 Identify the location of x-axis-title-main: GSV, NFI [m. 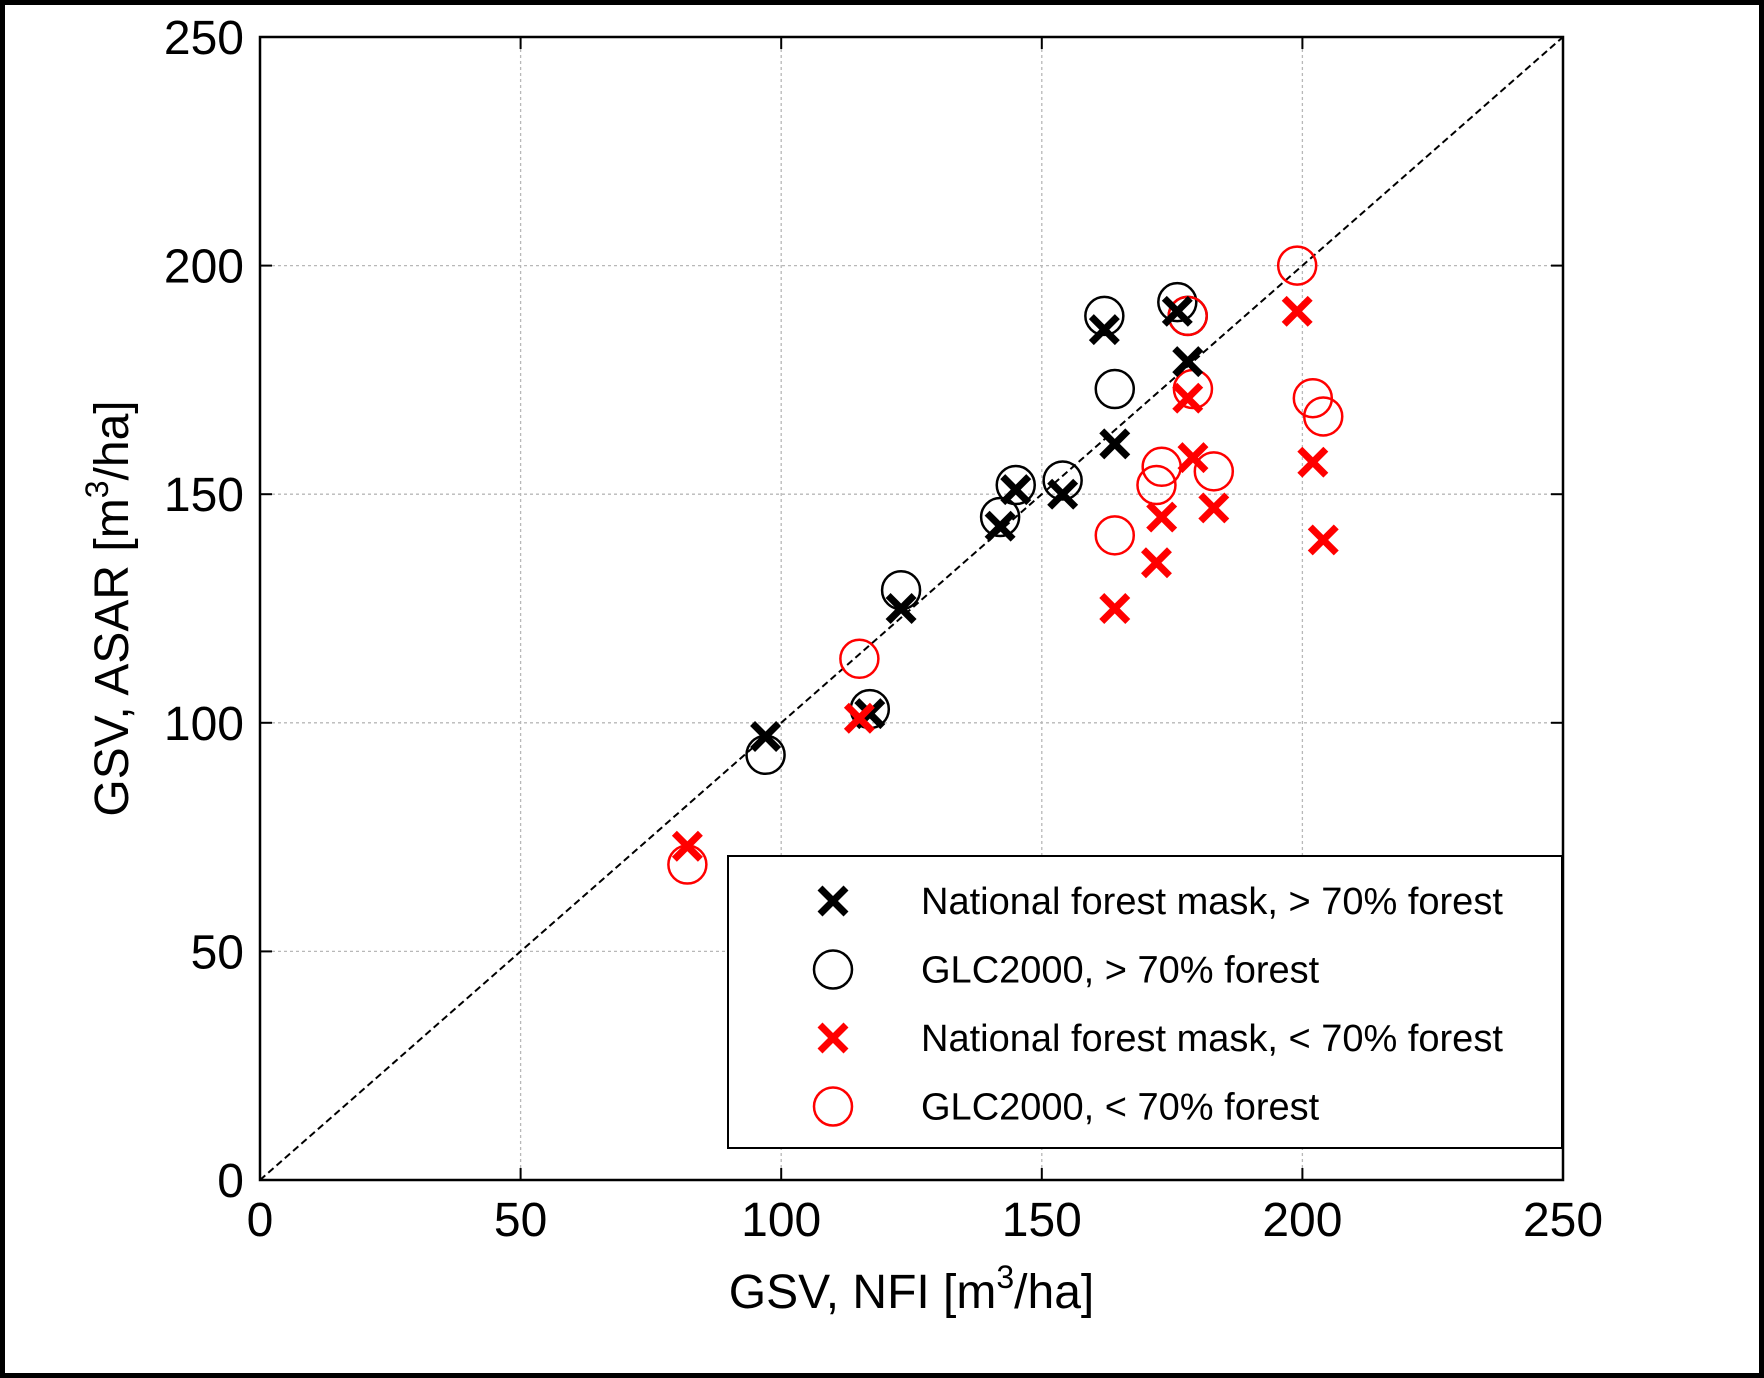
(863, 1292).